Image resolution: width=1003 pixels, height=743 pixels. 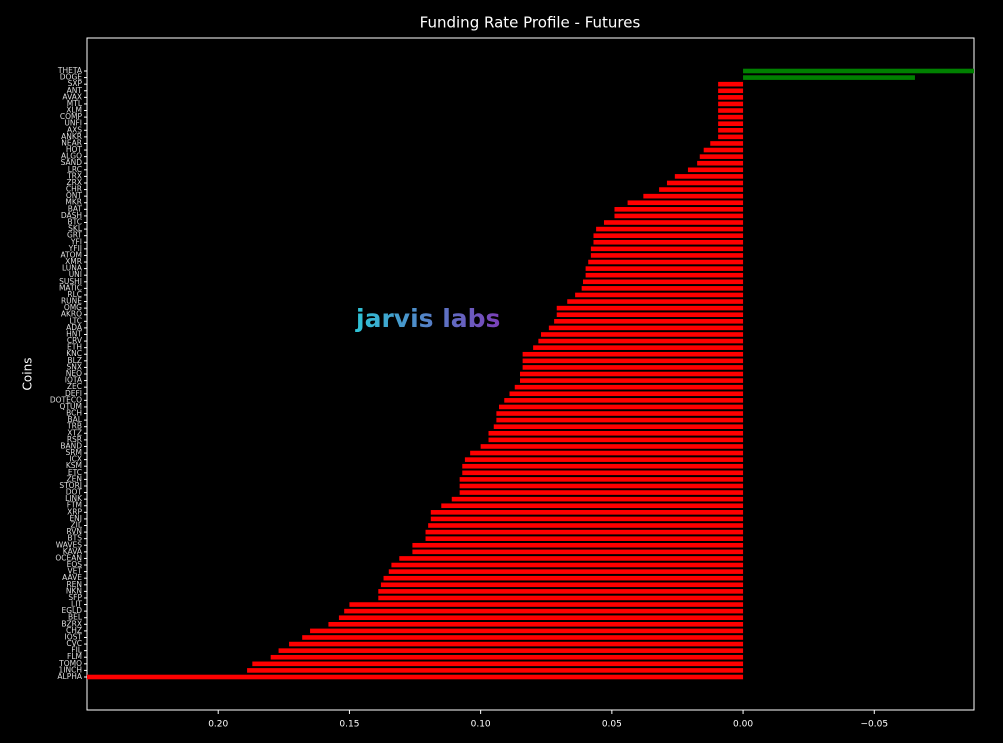 I want to click on y-tick-label: SKL, so click(x=75, y=228).